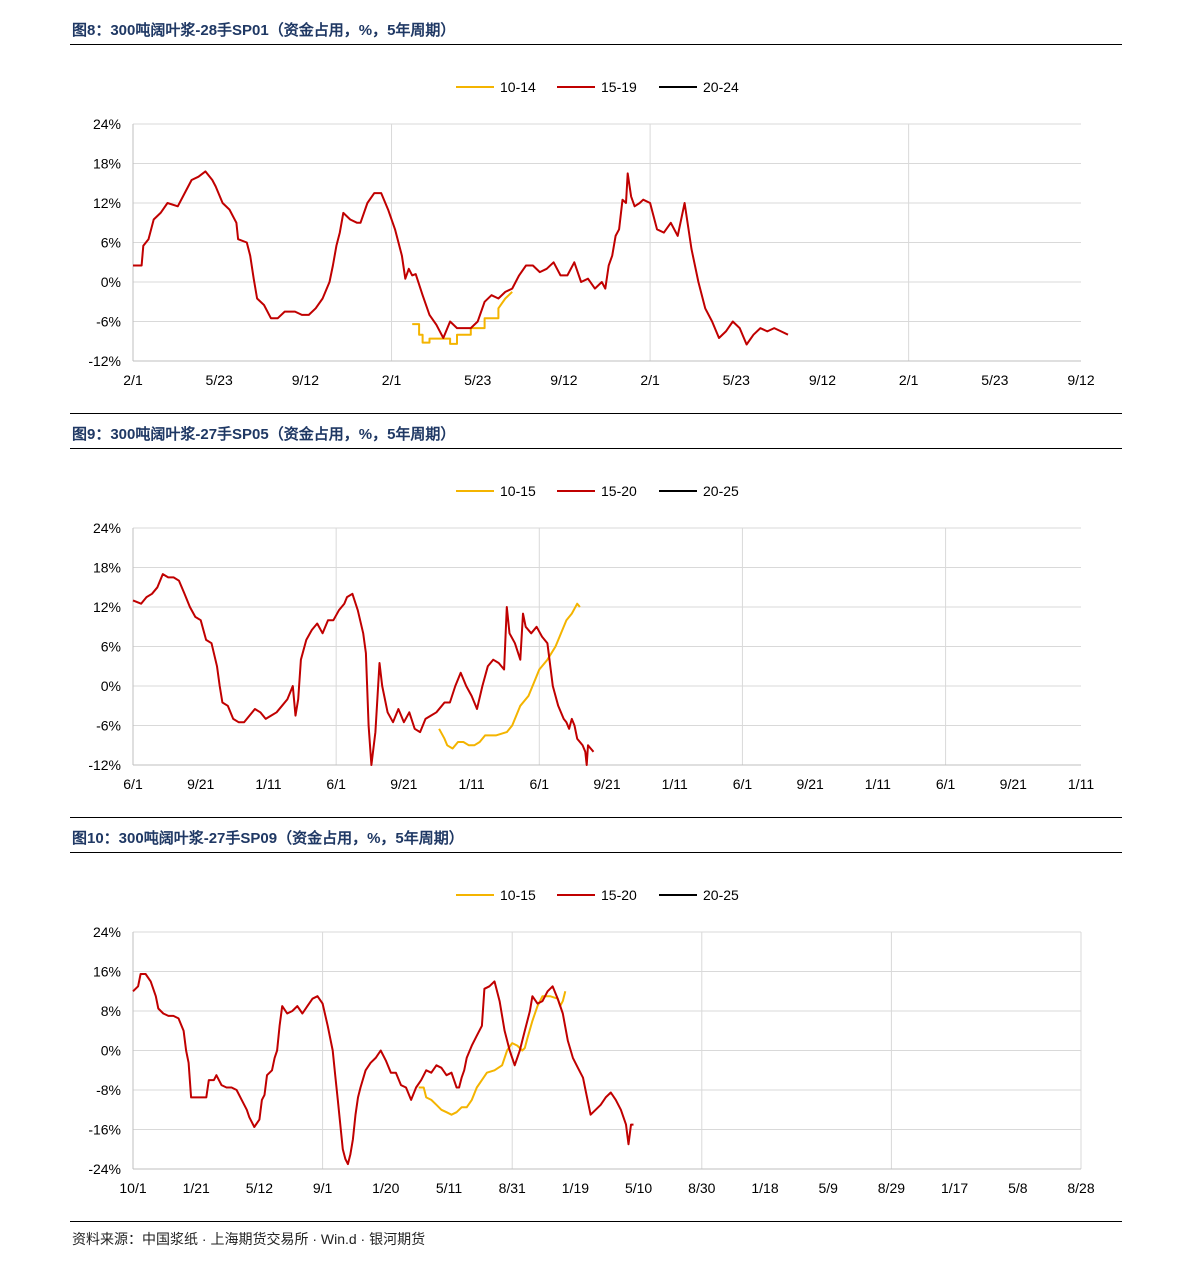  What do you see at coordinates (259, 1188) in the screenshot?
I see `x-tick-label: 5/12` at bounding box center [259, 1188].